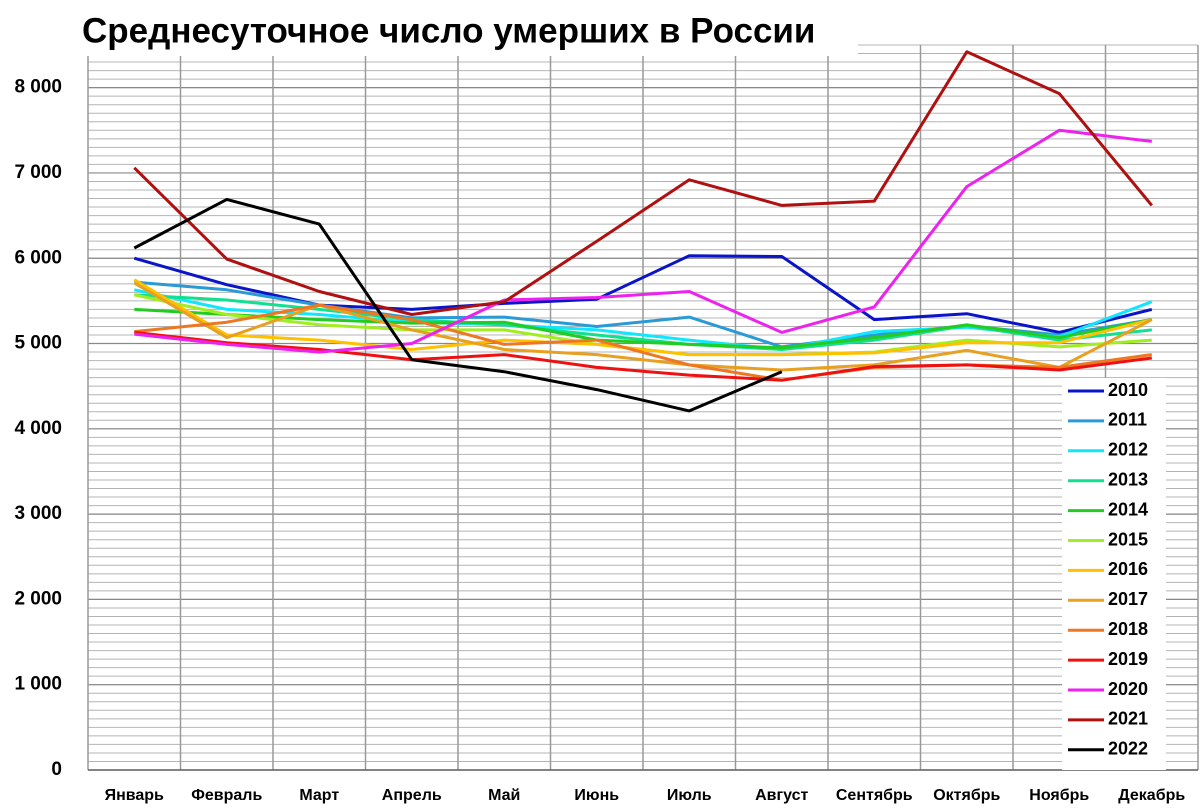 Image resolution: width=1200 pixels, height=811 pixels. What do you see at coordinates (1128, 479) in the screenshot?
I see `legend-label: 2013` at bounding box center [1128, 479].